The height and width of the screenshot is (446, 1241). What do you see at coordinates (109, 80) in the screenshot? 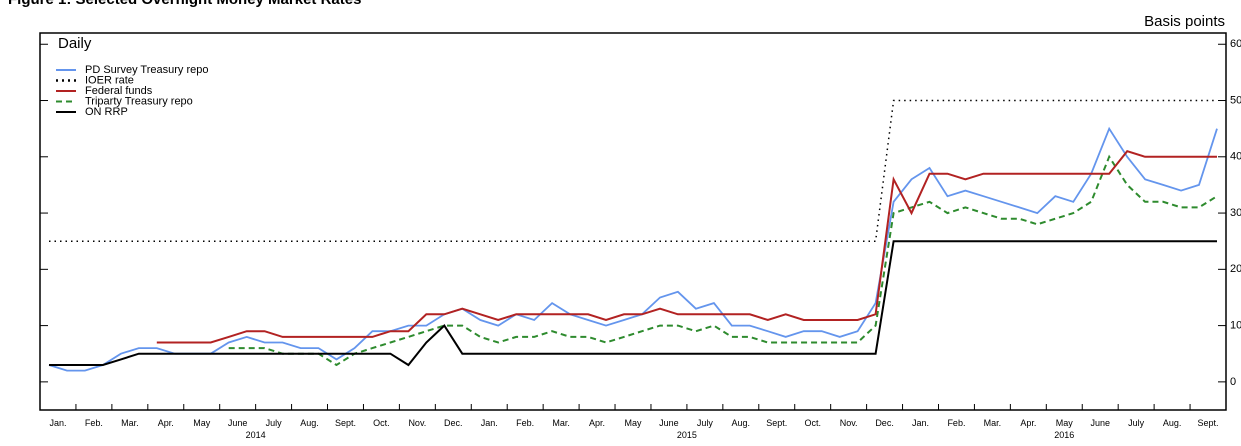
I see `legend-label: IOER rate` at bounding box center [109, 80].